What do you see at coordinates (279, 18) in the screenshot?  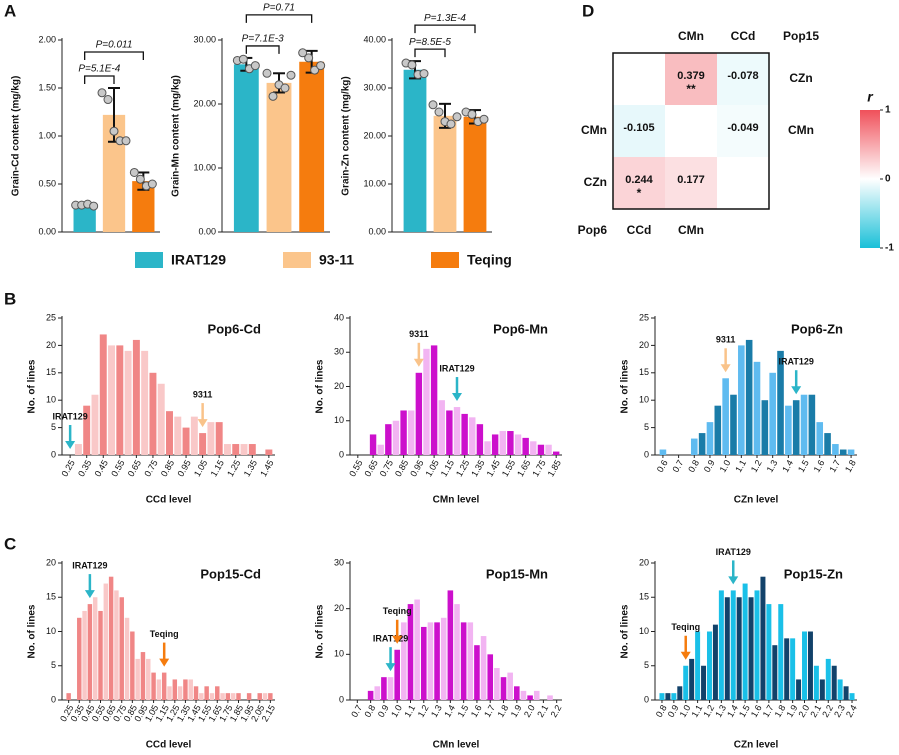 I see `significance-bracket` at bounding box center [279, 18].